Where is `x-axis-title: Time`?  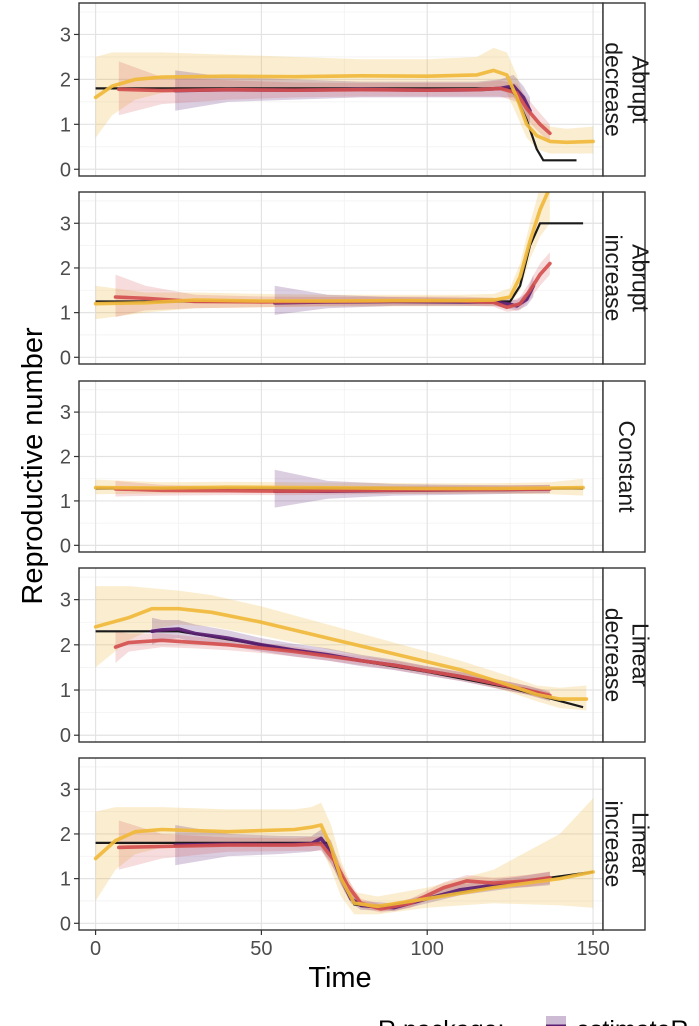 x-axis-title: Time is located at coordinates (339, 978).